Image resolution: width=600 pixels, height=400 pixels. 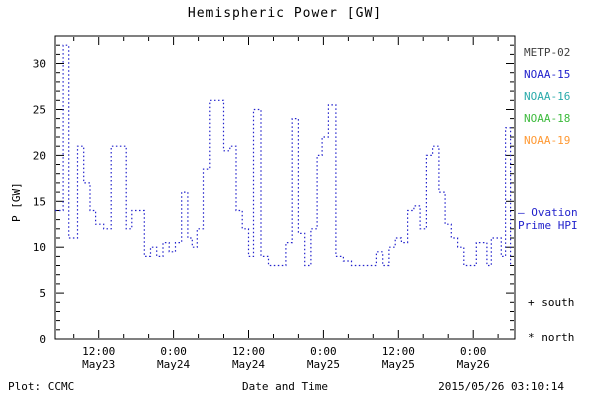 I want to click on legend-item-noaa19: NOAA-19, so click(x=547, y=140).